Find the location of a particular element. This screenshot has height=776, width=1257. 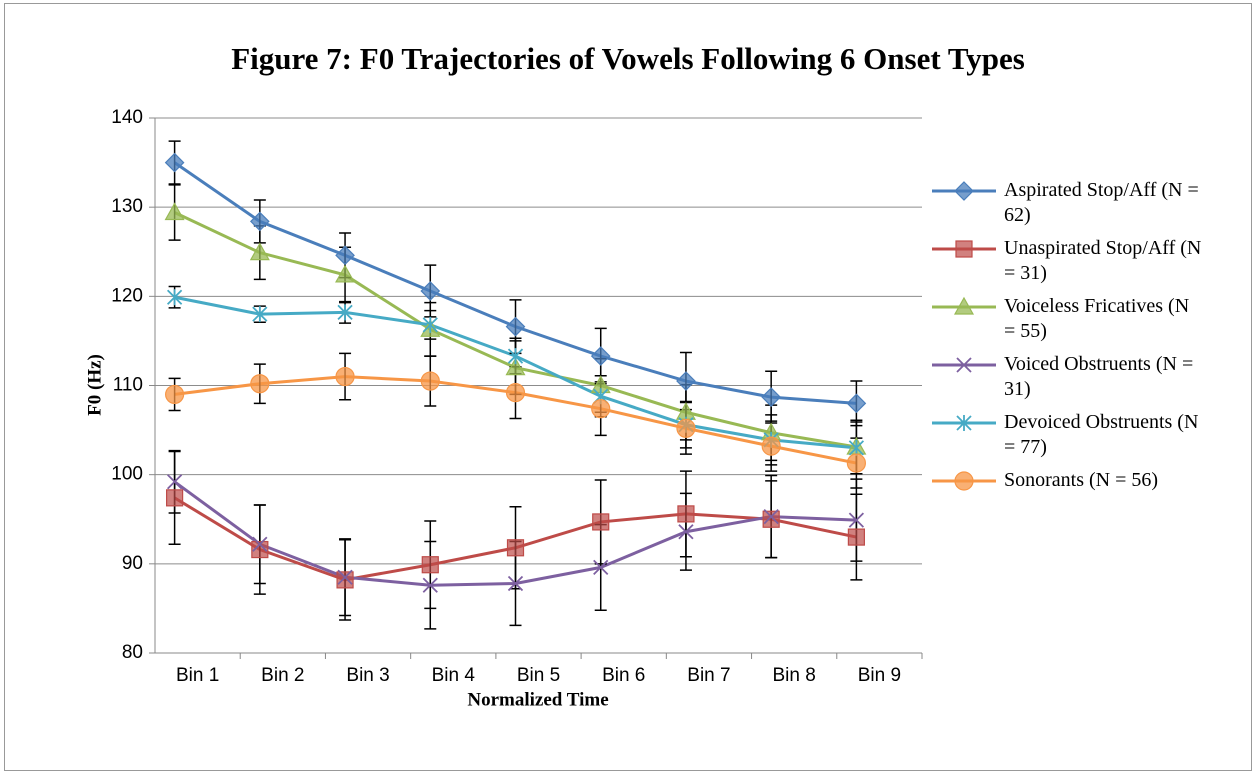

legend-entry: Voiceless Fricatives (N = 55) is located at coordinates (1088, 319).